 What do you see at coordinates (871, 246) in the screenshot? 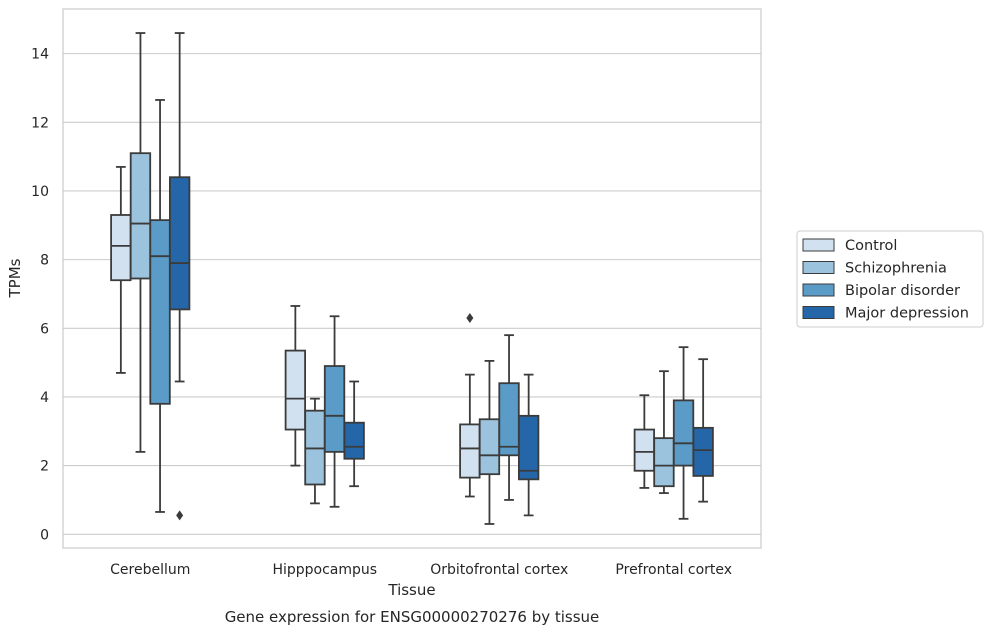
I see `legend-label: Control` at bounding box center [871, 246].